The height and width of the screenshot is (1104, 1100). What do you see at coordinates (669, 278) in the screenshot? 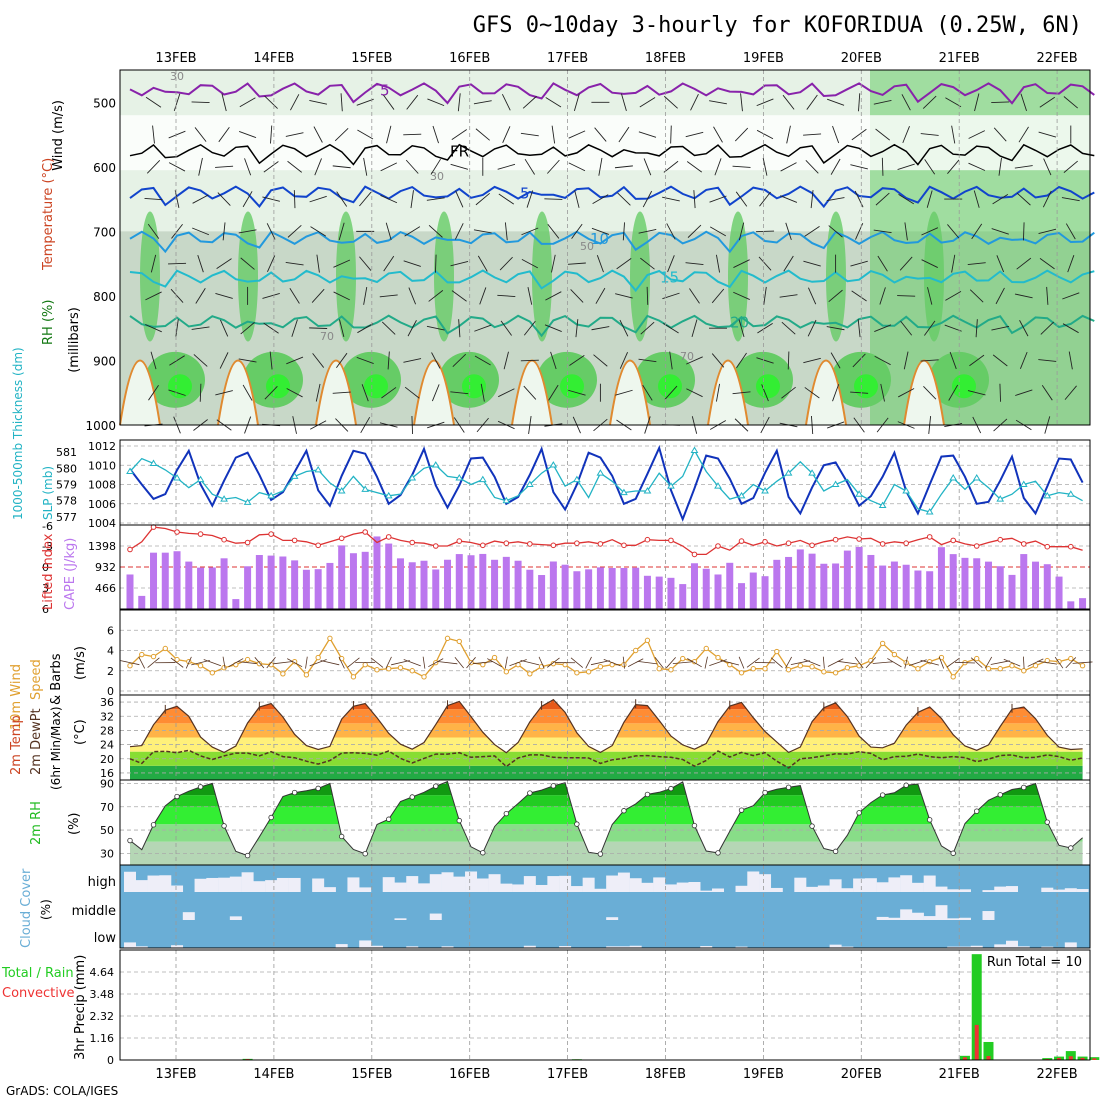
I see `isotherm-label: 15` at bounding box center [669, 278].